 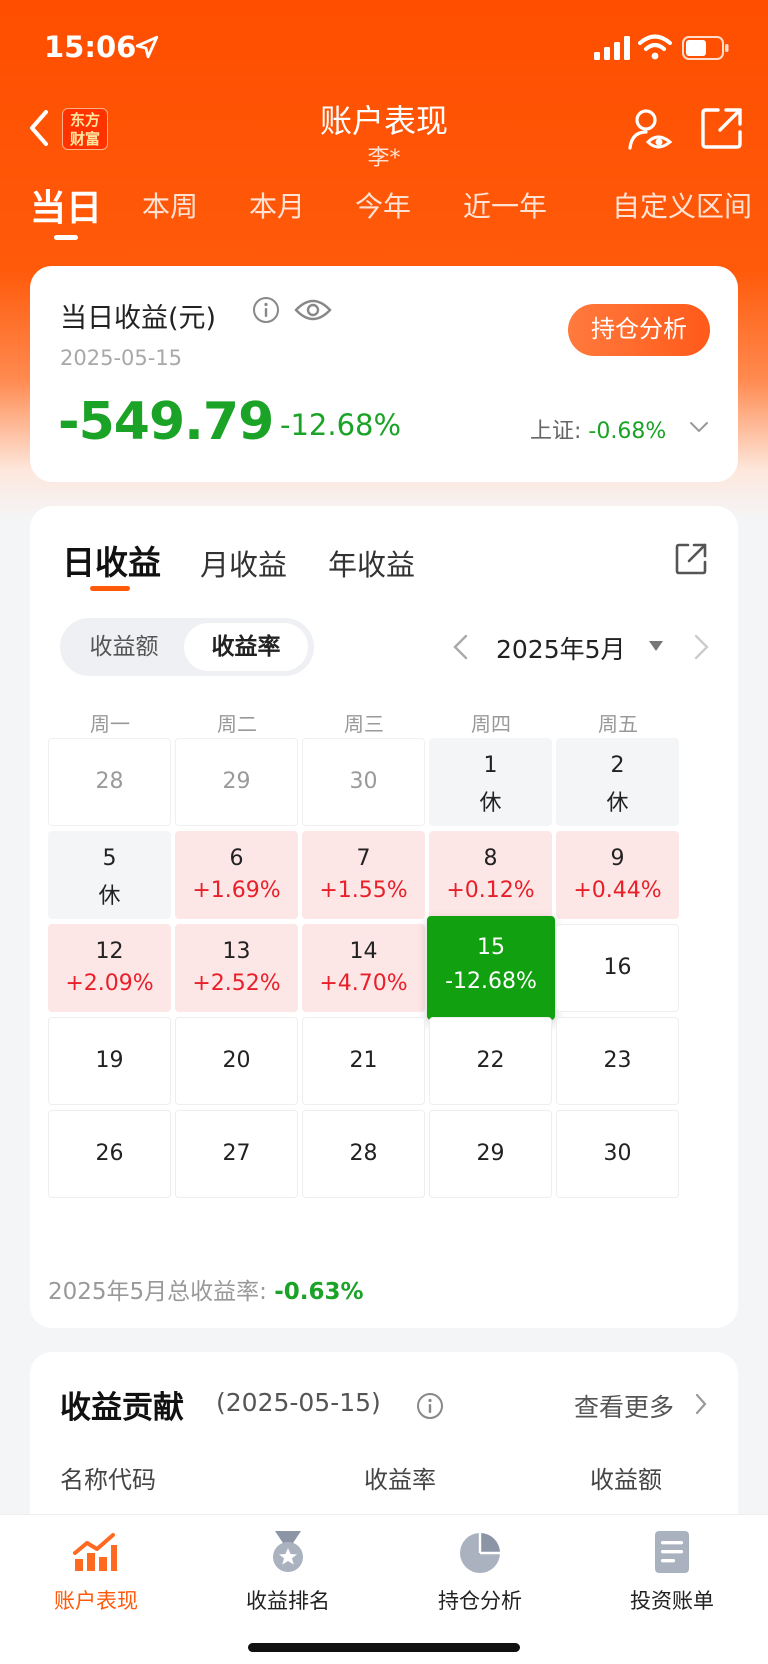 I want to click on cellular-signal-icon, so click(x=612, y=48).